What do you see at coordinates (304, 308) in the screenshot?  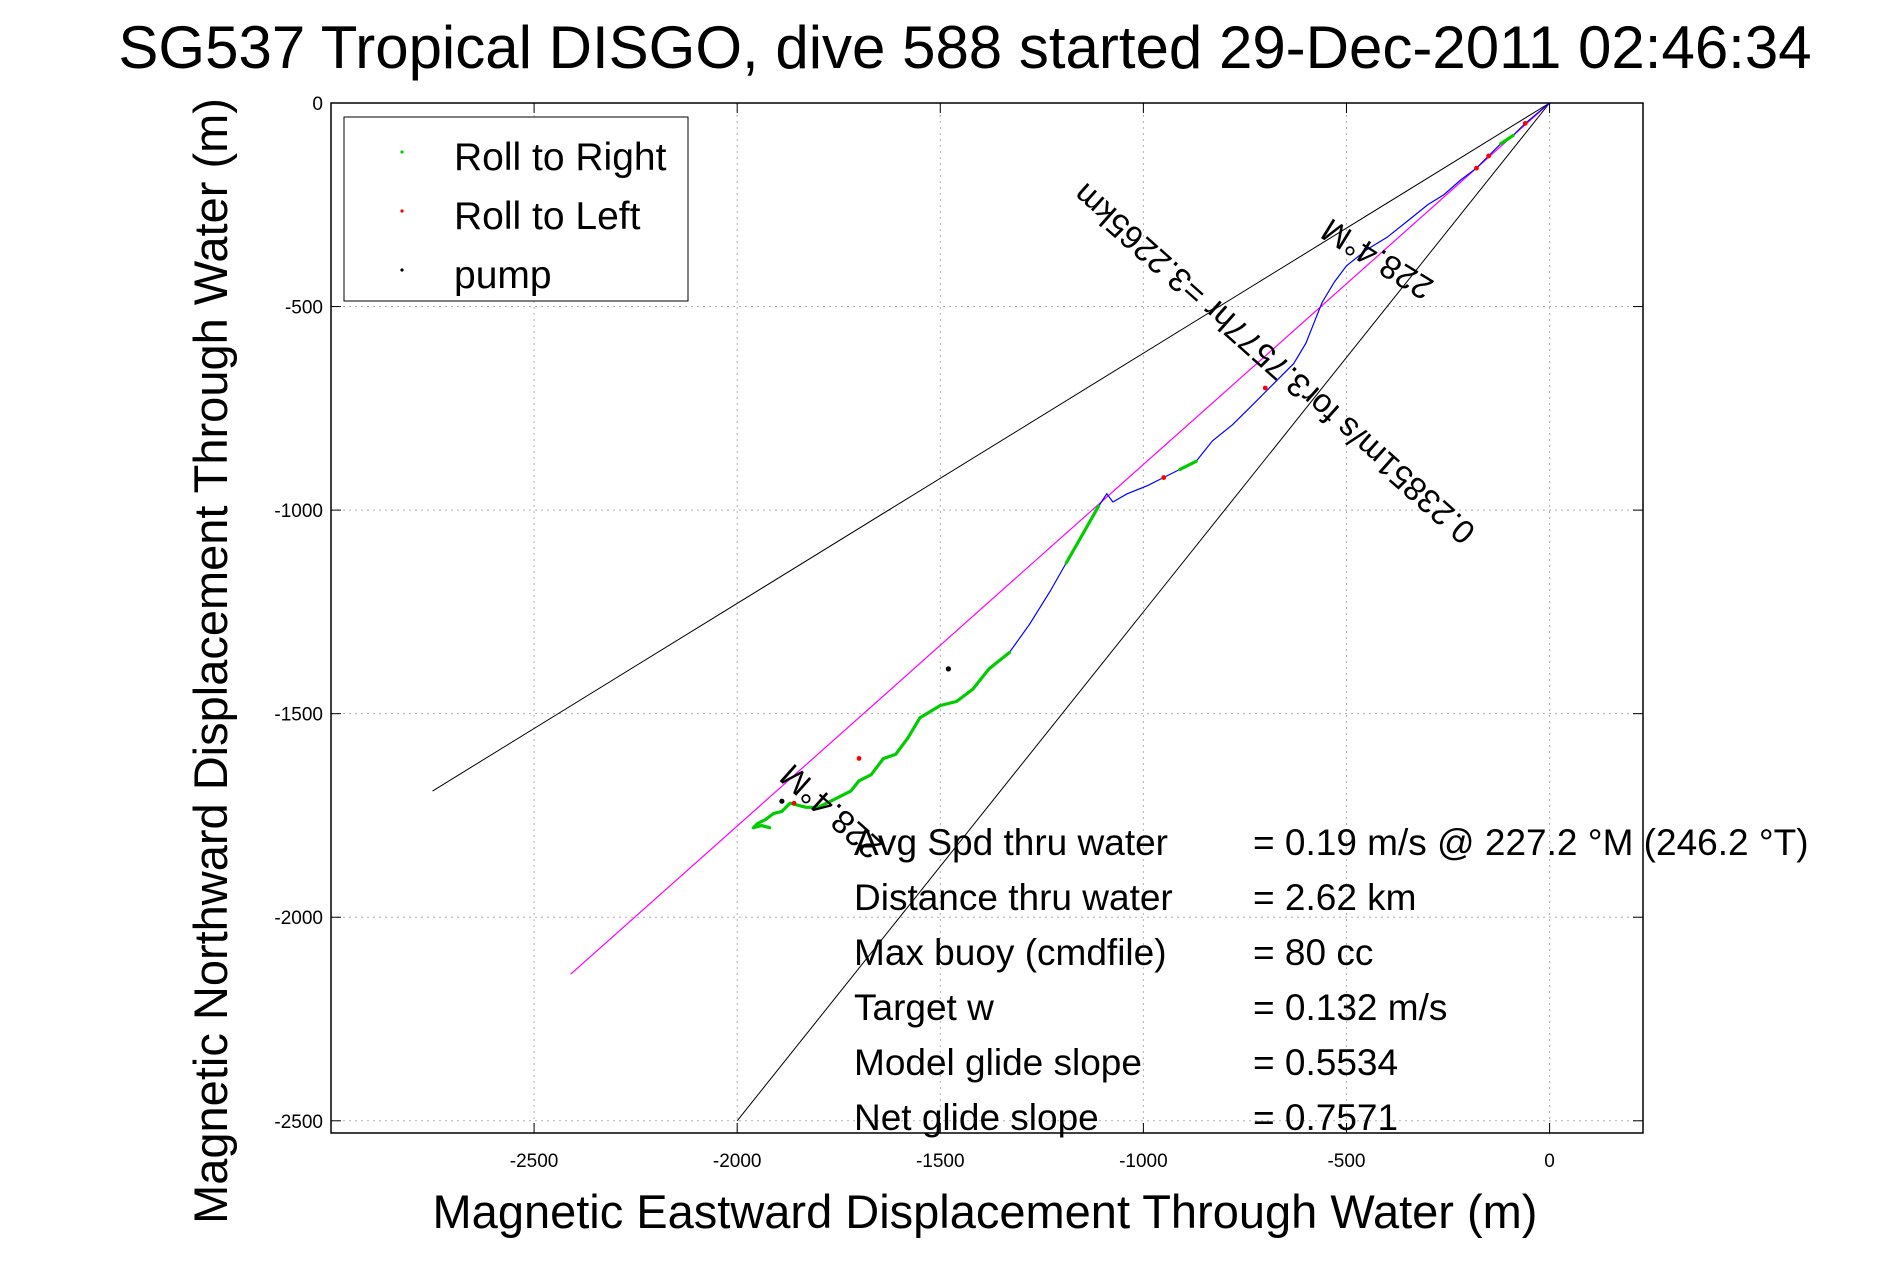 I see `y-tick-label: -500` at bounding box center [304, 308].